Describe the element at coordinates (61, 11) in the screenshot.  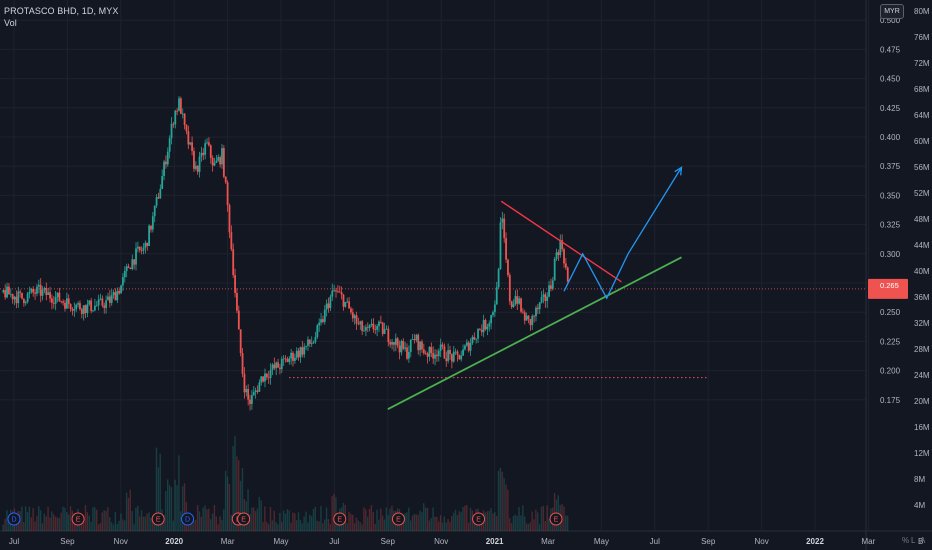
I see `symbol-title: PROTASCO BHD, 1D, MYX` at that location.